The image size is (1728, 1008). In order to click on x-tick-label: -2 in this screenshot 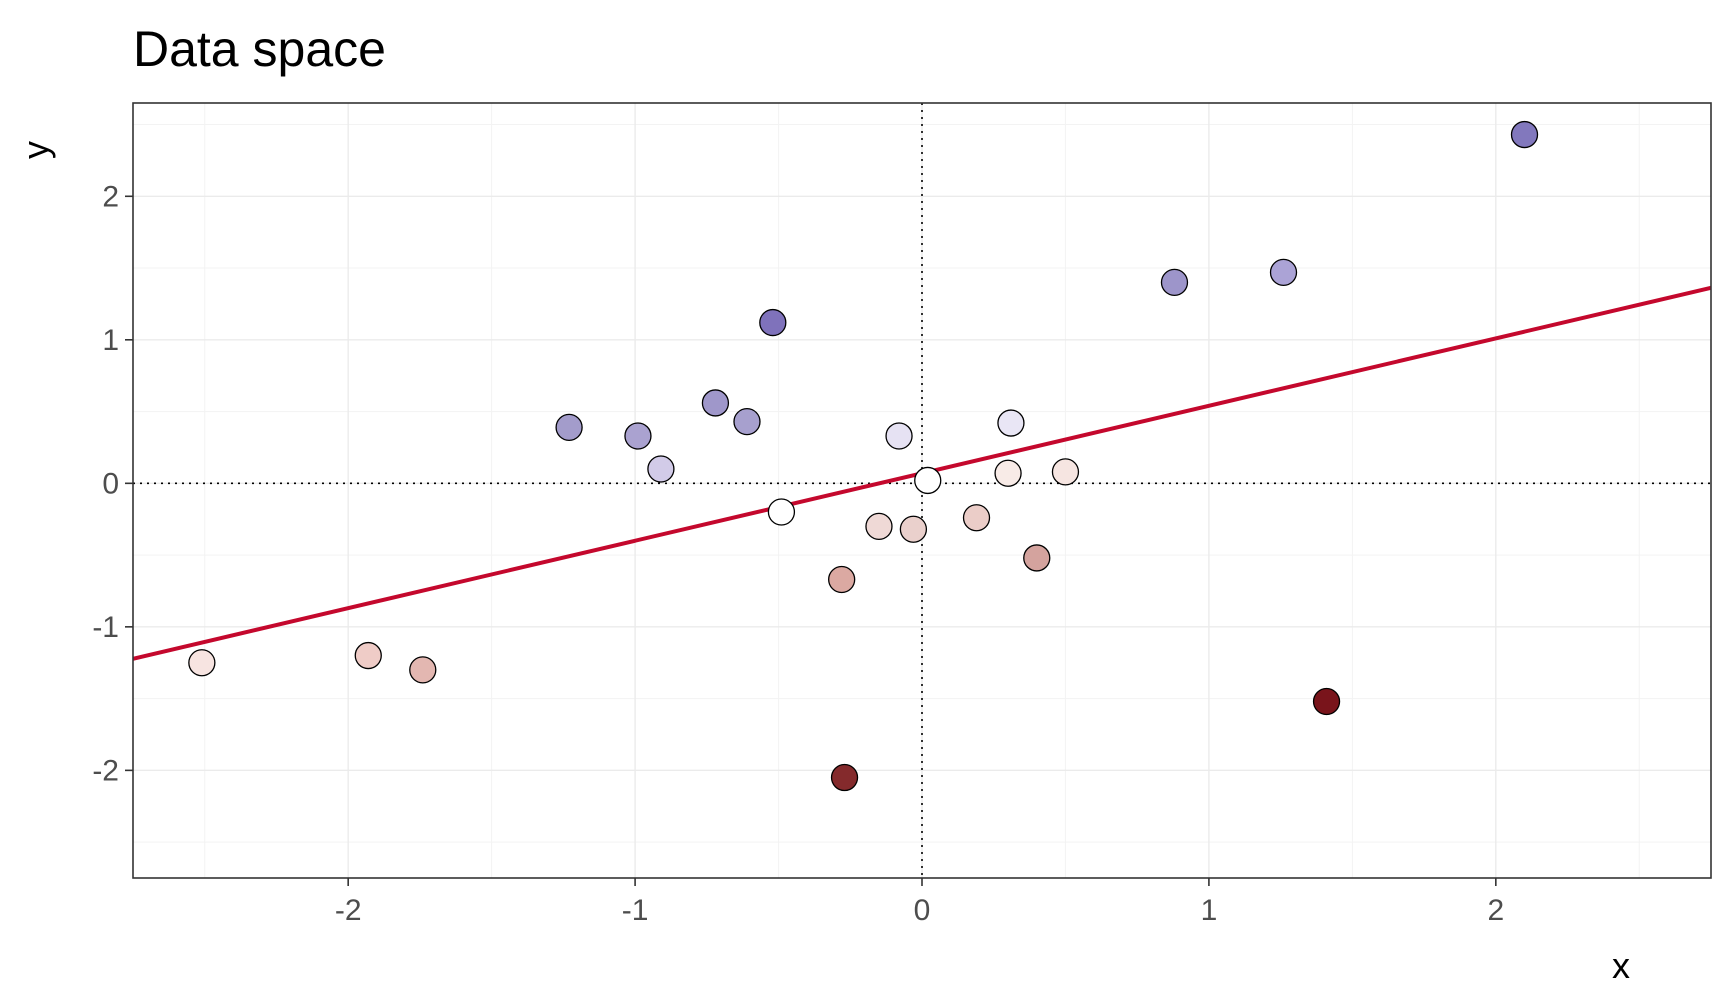, I will do `click(348, 910)`.